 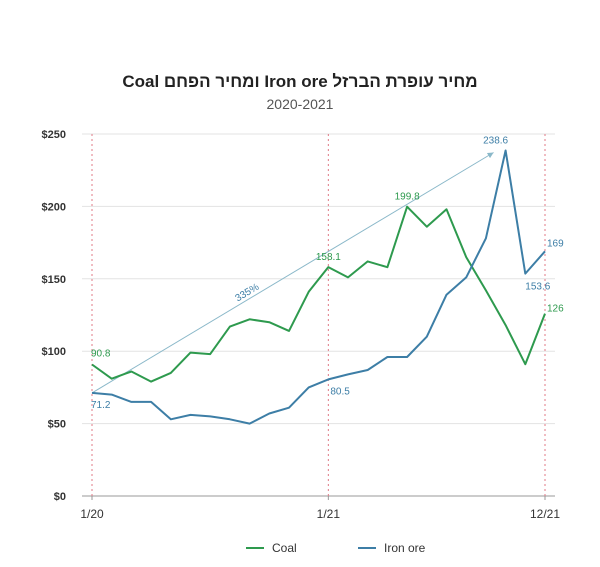 What do you see at coordinates (495, 141) in the screenshot?
I see `iron-ore-data-label: 238.6` at bounding box center [495, 141].